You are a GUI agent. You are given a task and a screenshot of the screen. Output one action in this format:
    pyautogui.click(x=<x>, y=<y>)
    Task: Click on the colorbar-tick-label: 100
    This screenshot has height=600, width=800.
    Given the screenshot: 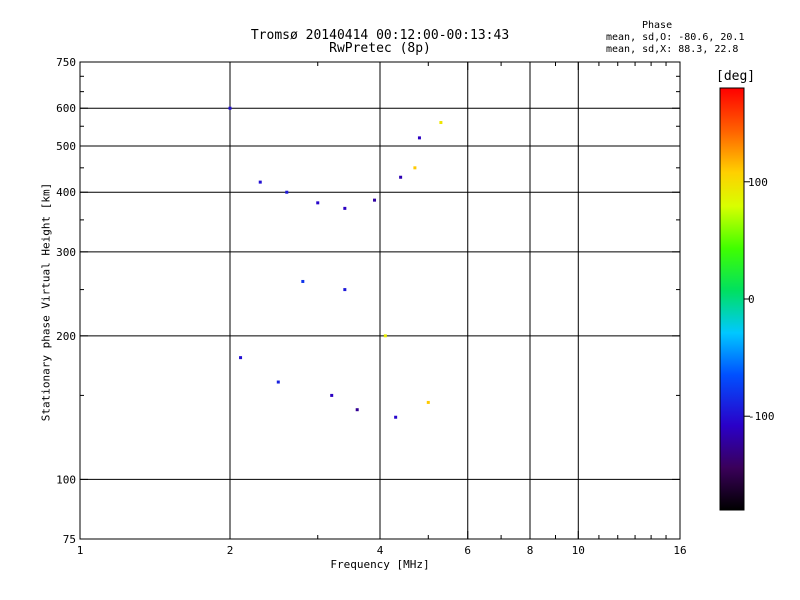 What is the action you would take?
    pyautogui.click(x=758, y=182)
    